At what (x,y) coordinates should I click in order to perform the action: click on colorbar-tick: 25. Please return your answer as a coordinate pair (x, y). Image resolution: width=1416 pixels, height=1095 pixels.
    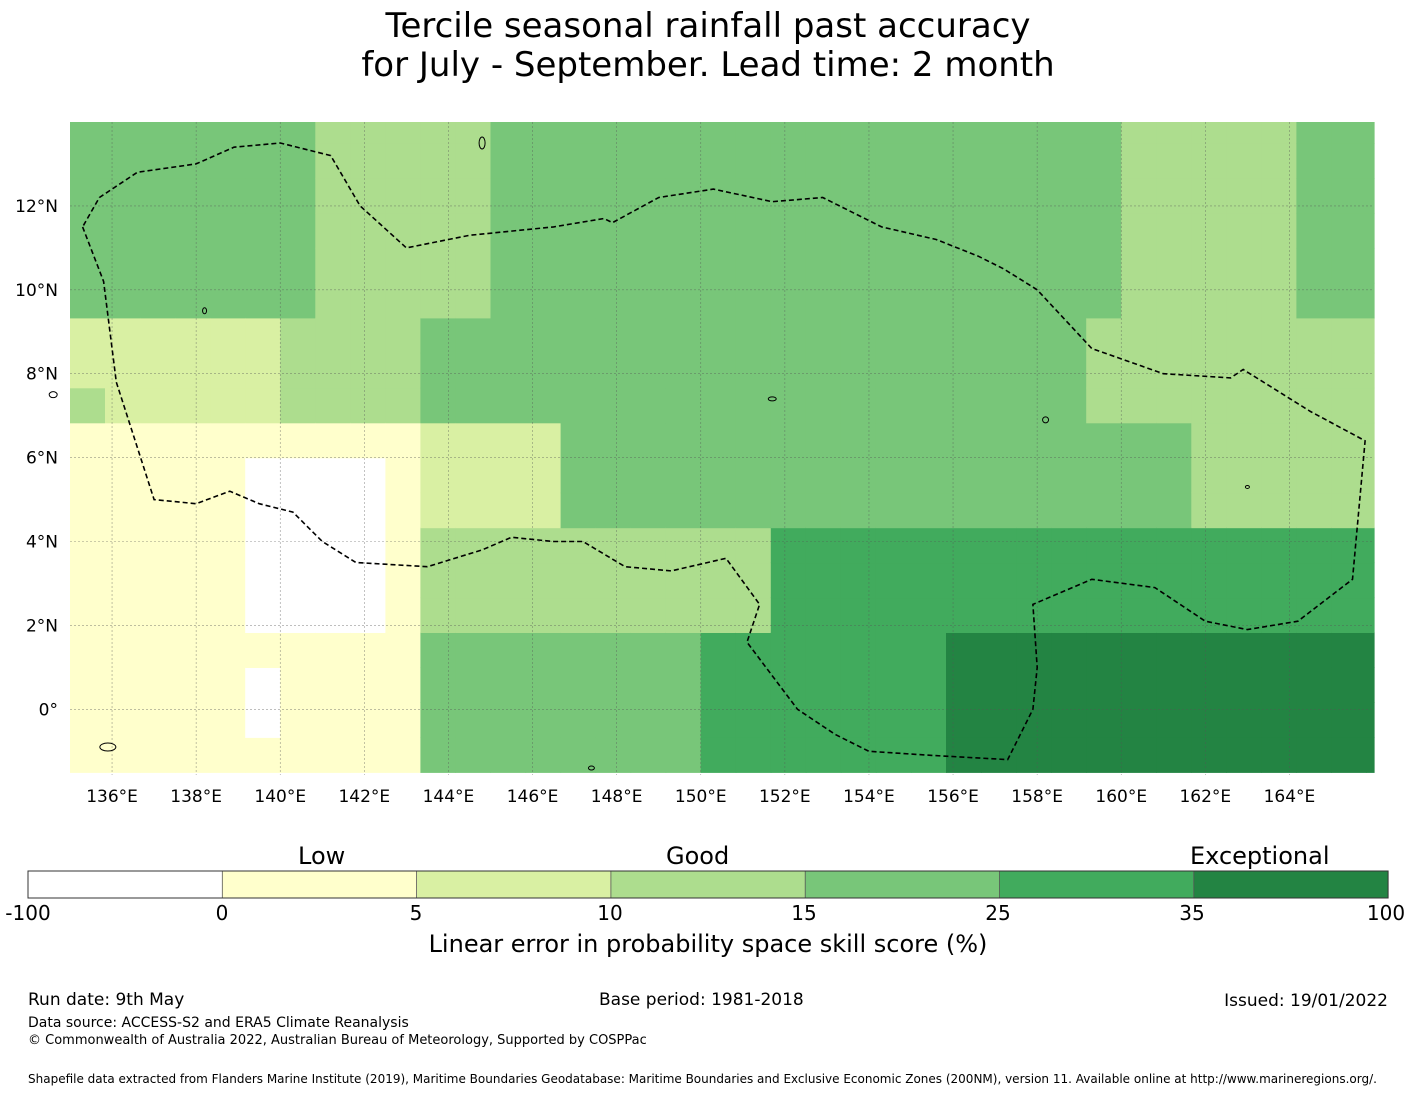
    Looking at the image, I should click on (998, 913).